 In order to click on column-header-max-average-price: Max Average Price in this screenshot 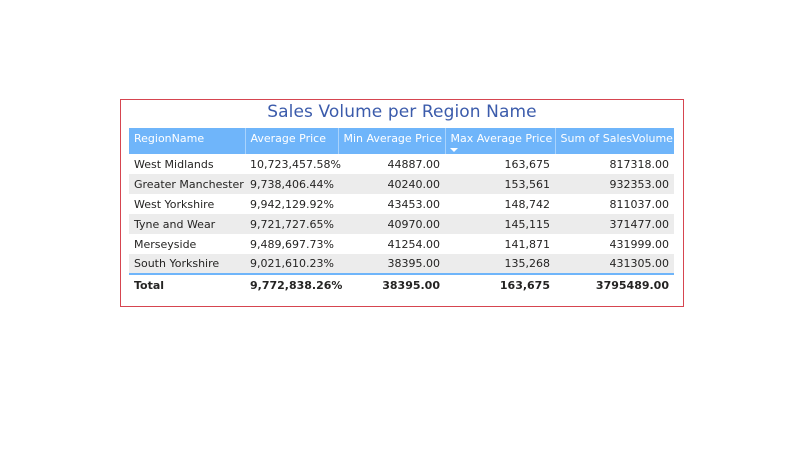, I will do `click(500, 141)`.